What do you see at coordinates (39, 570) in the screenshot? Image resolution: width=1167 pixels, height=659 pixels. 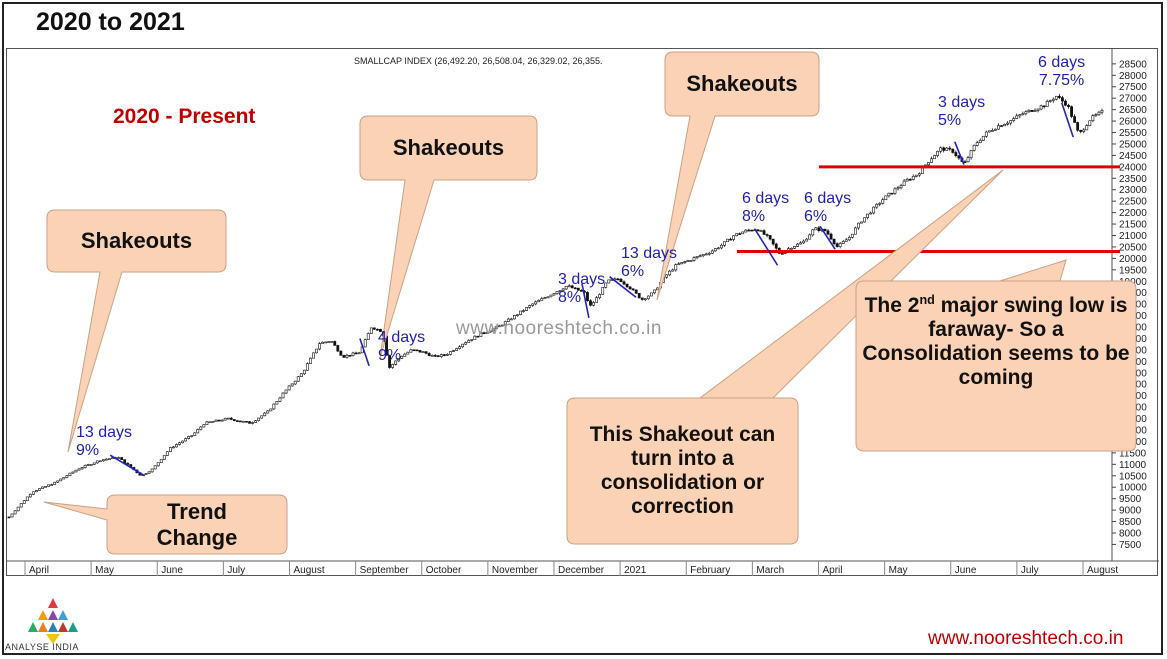 I see `x-tick-label: April` at bounding box center [39, 570].